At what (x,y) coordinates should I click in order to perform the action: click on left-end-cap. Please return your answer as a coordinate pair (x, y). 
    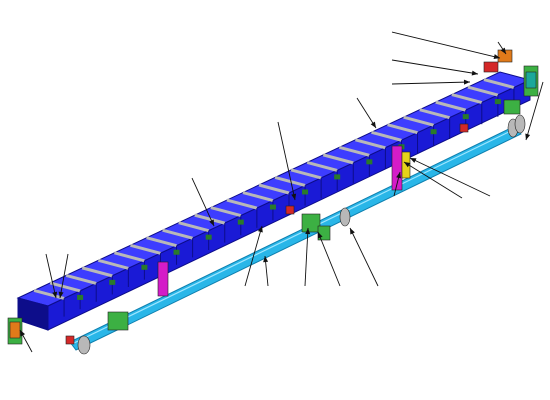
    Looking at the image, I should click on (15, 330).